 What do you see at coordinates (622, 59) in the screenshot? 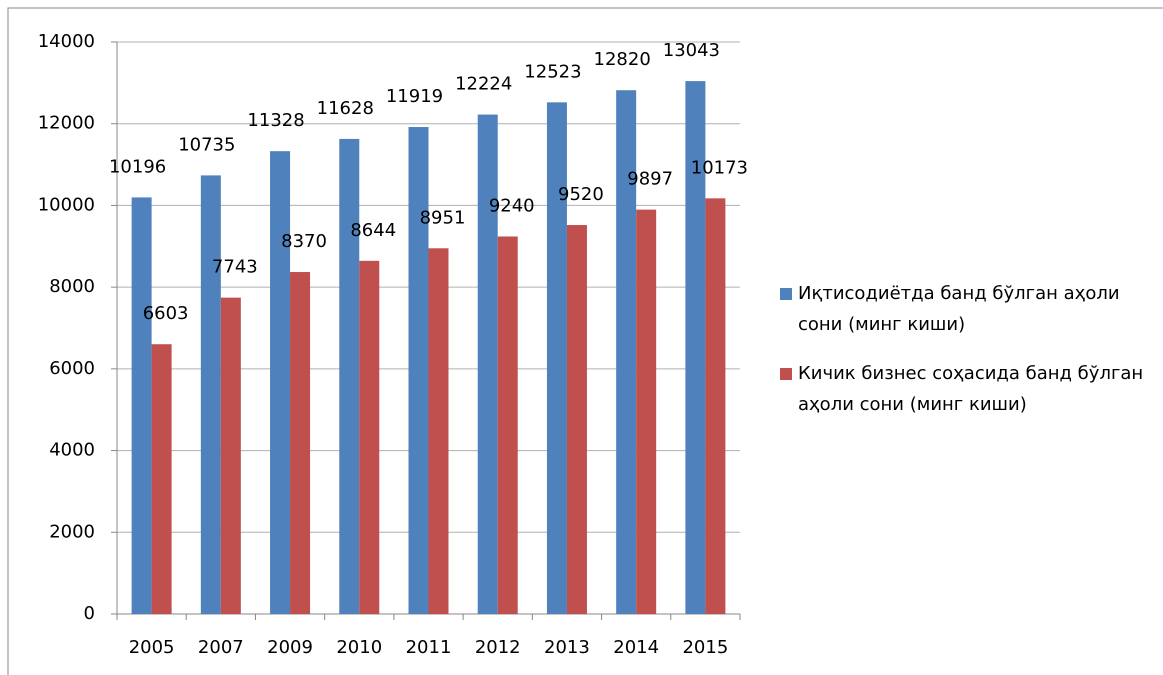
I see `data-label: 12820` at bounding box center [622, 59].